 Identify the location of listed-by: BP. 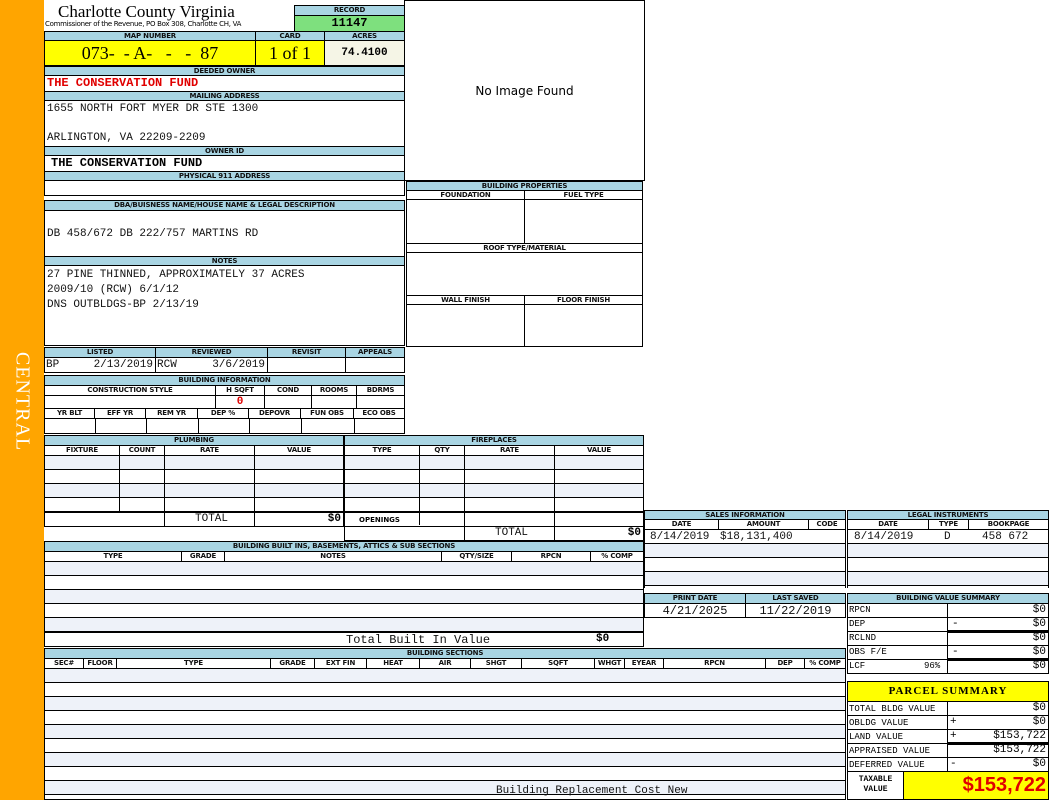
(53, 365).